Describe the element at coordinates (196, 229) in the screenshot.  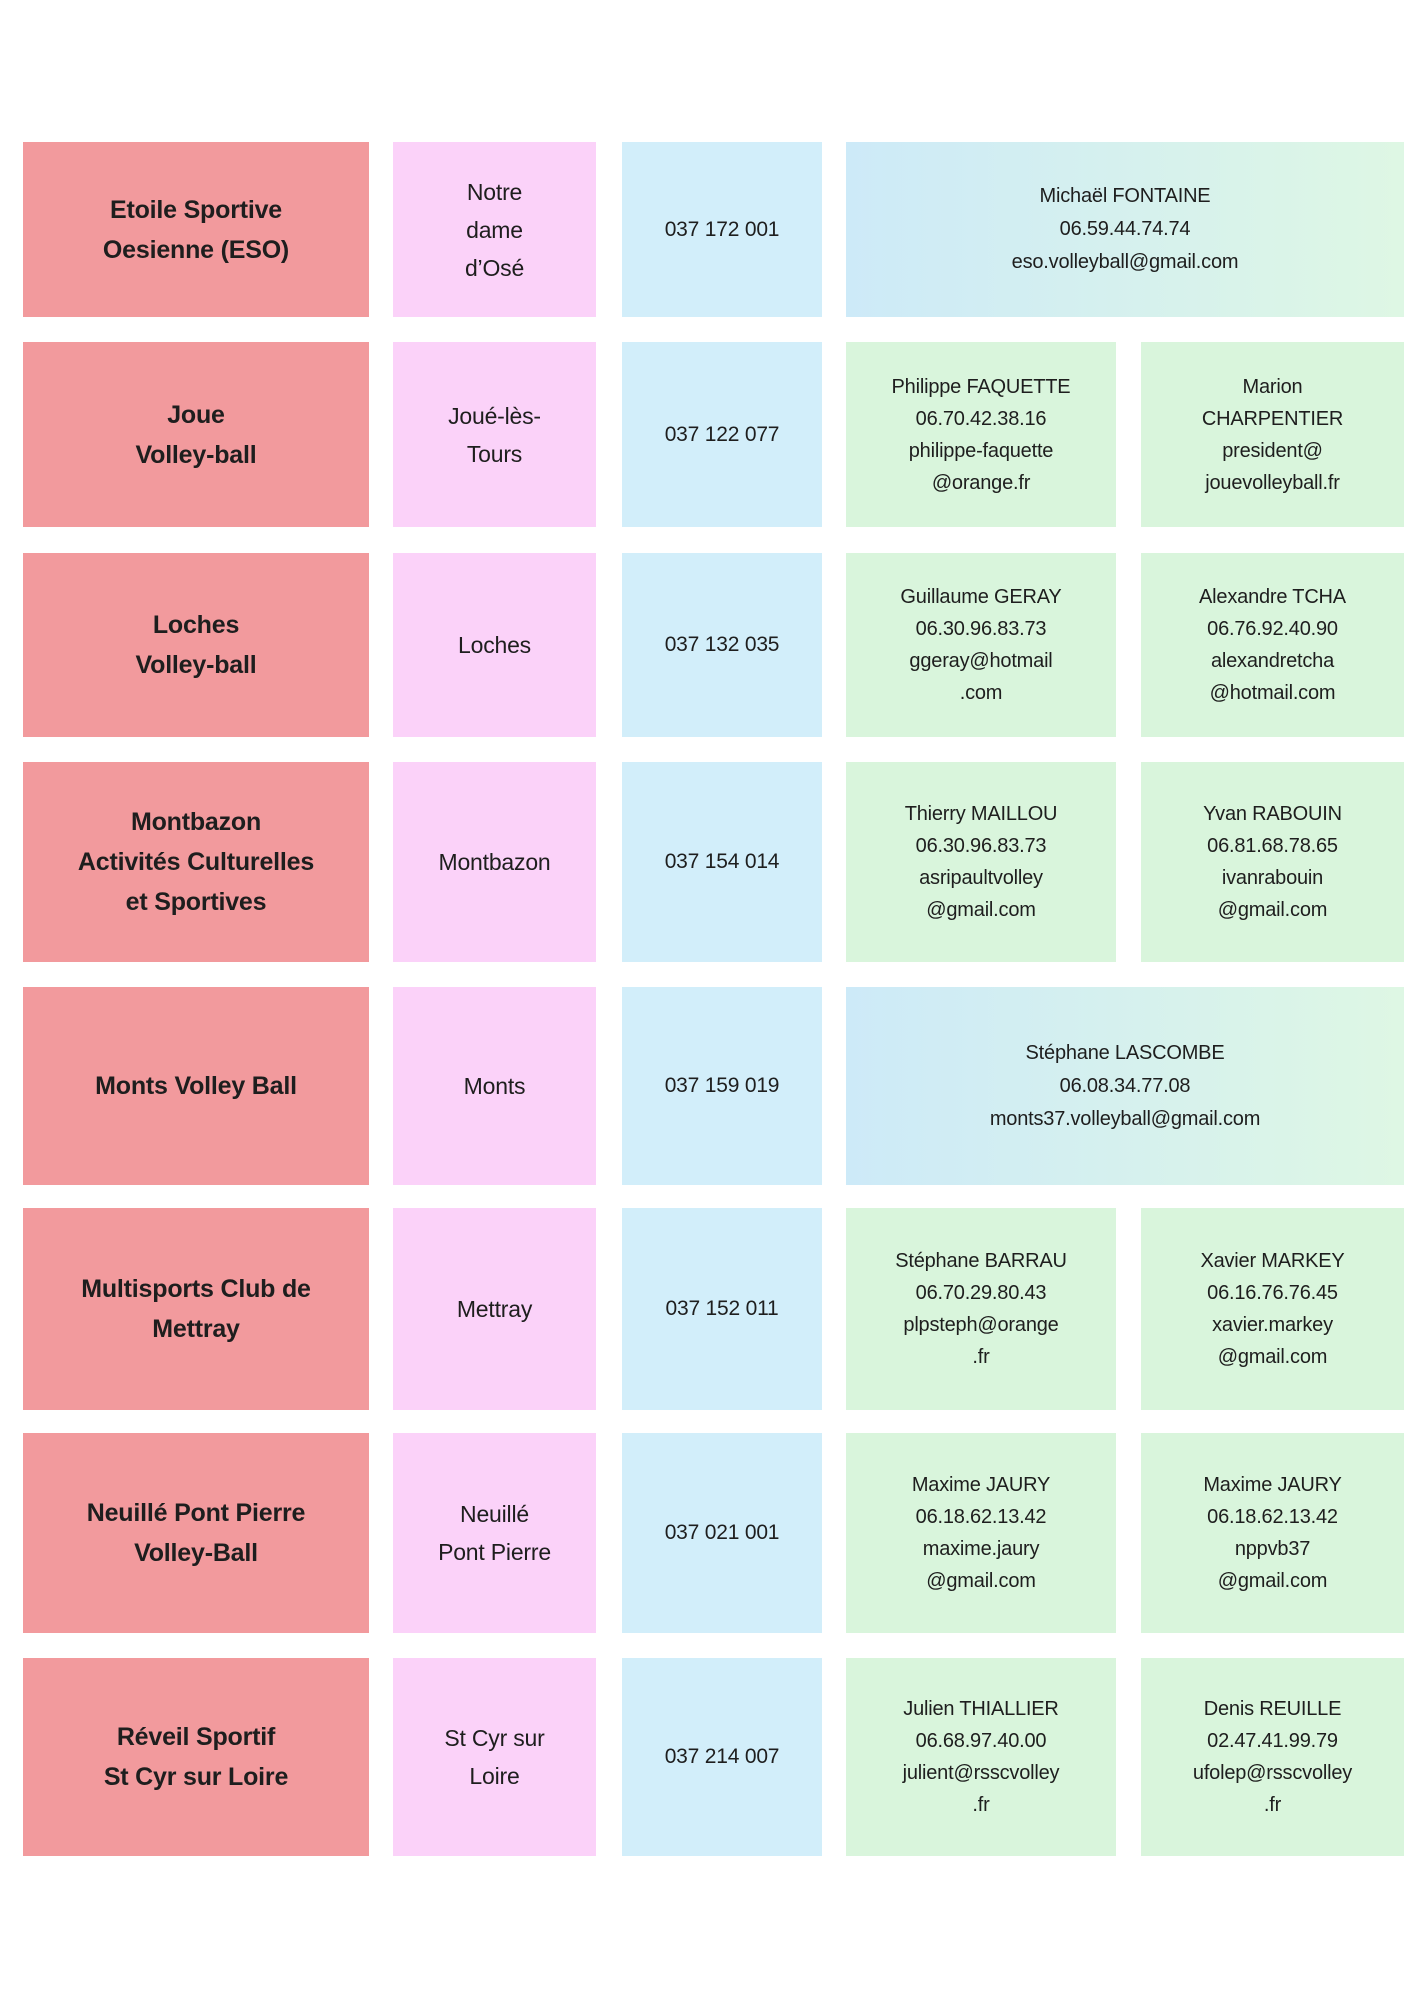
I see `club-name-cell: Etoile Sportive Oesienne (ESO)` at that location.